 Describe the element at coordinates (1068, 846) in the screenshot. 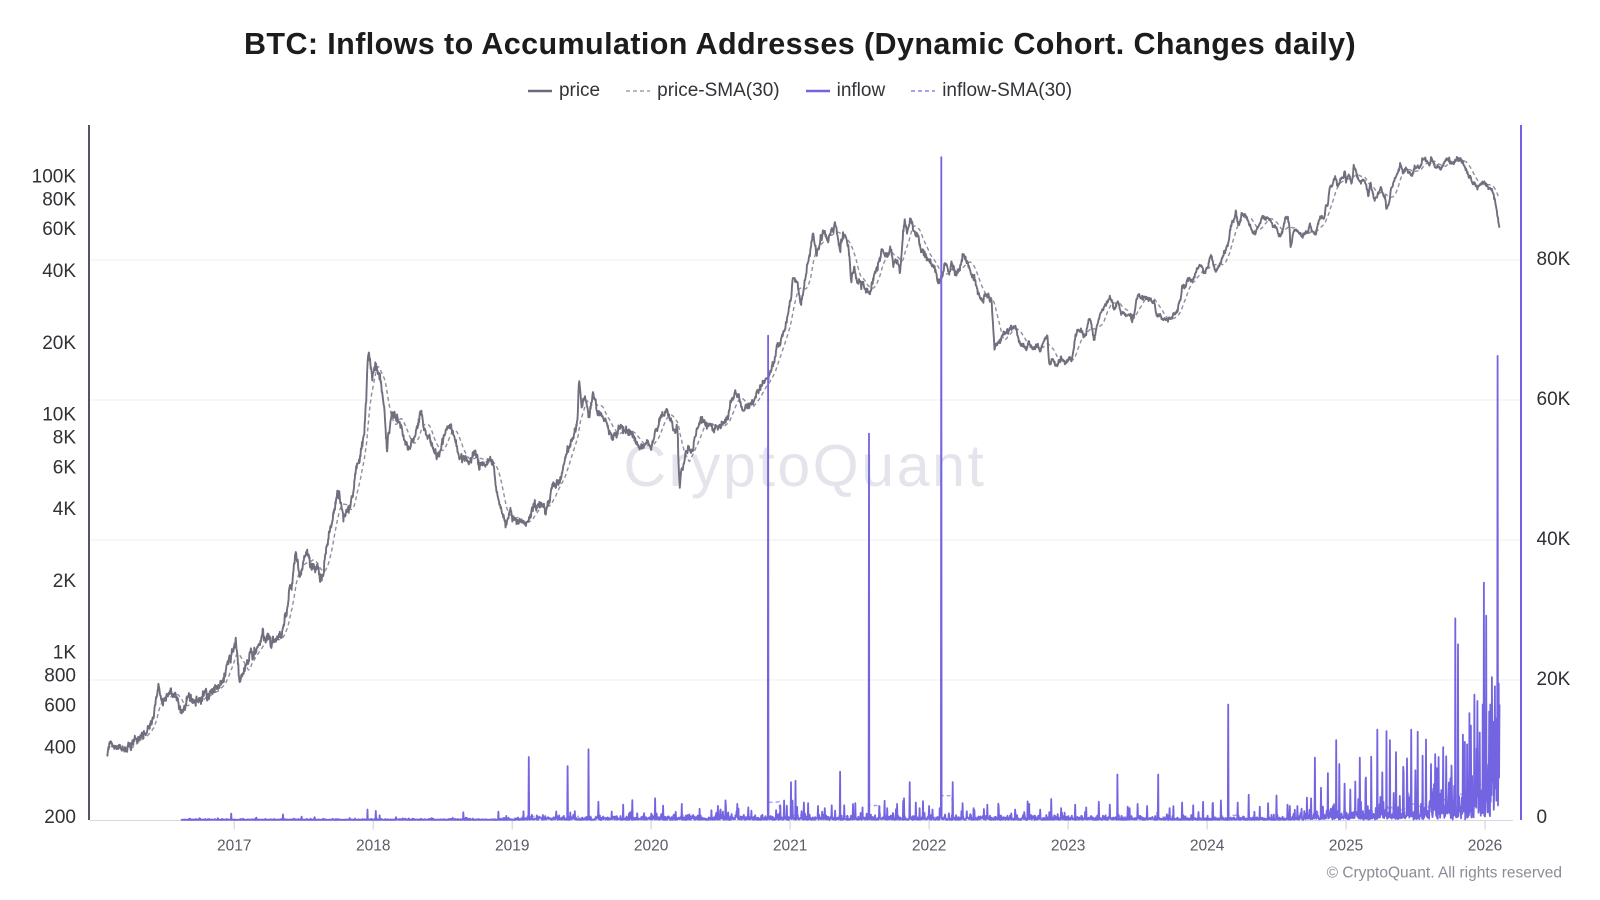

I see `svg-text: 2023` at that location.